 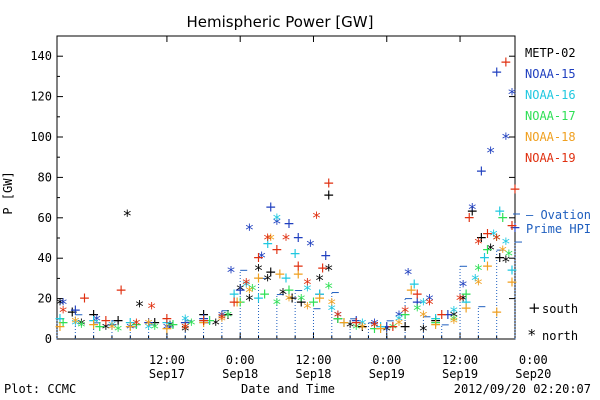 I want to click on x-tick-label-date: Sep17, so click(x=167, y=374).